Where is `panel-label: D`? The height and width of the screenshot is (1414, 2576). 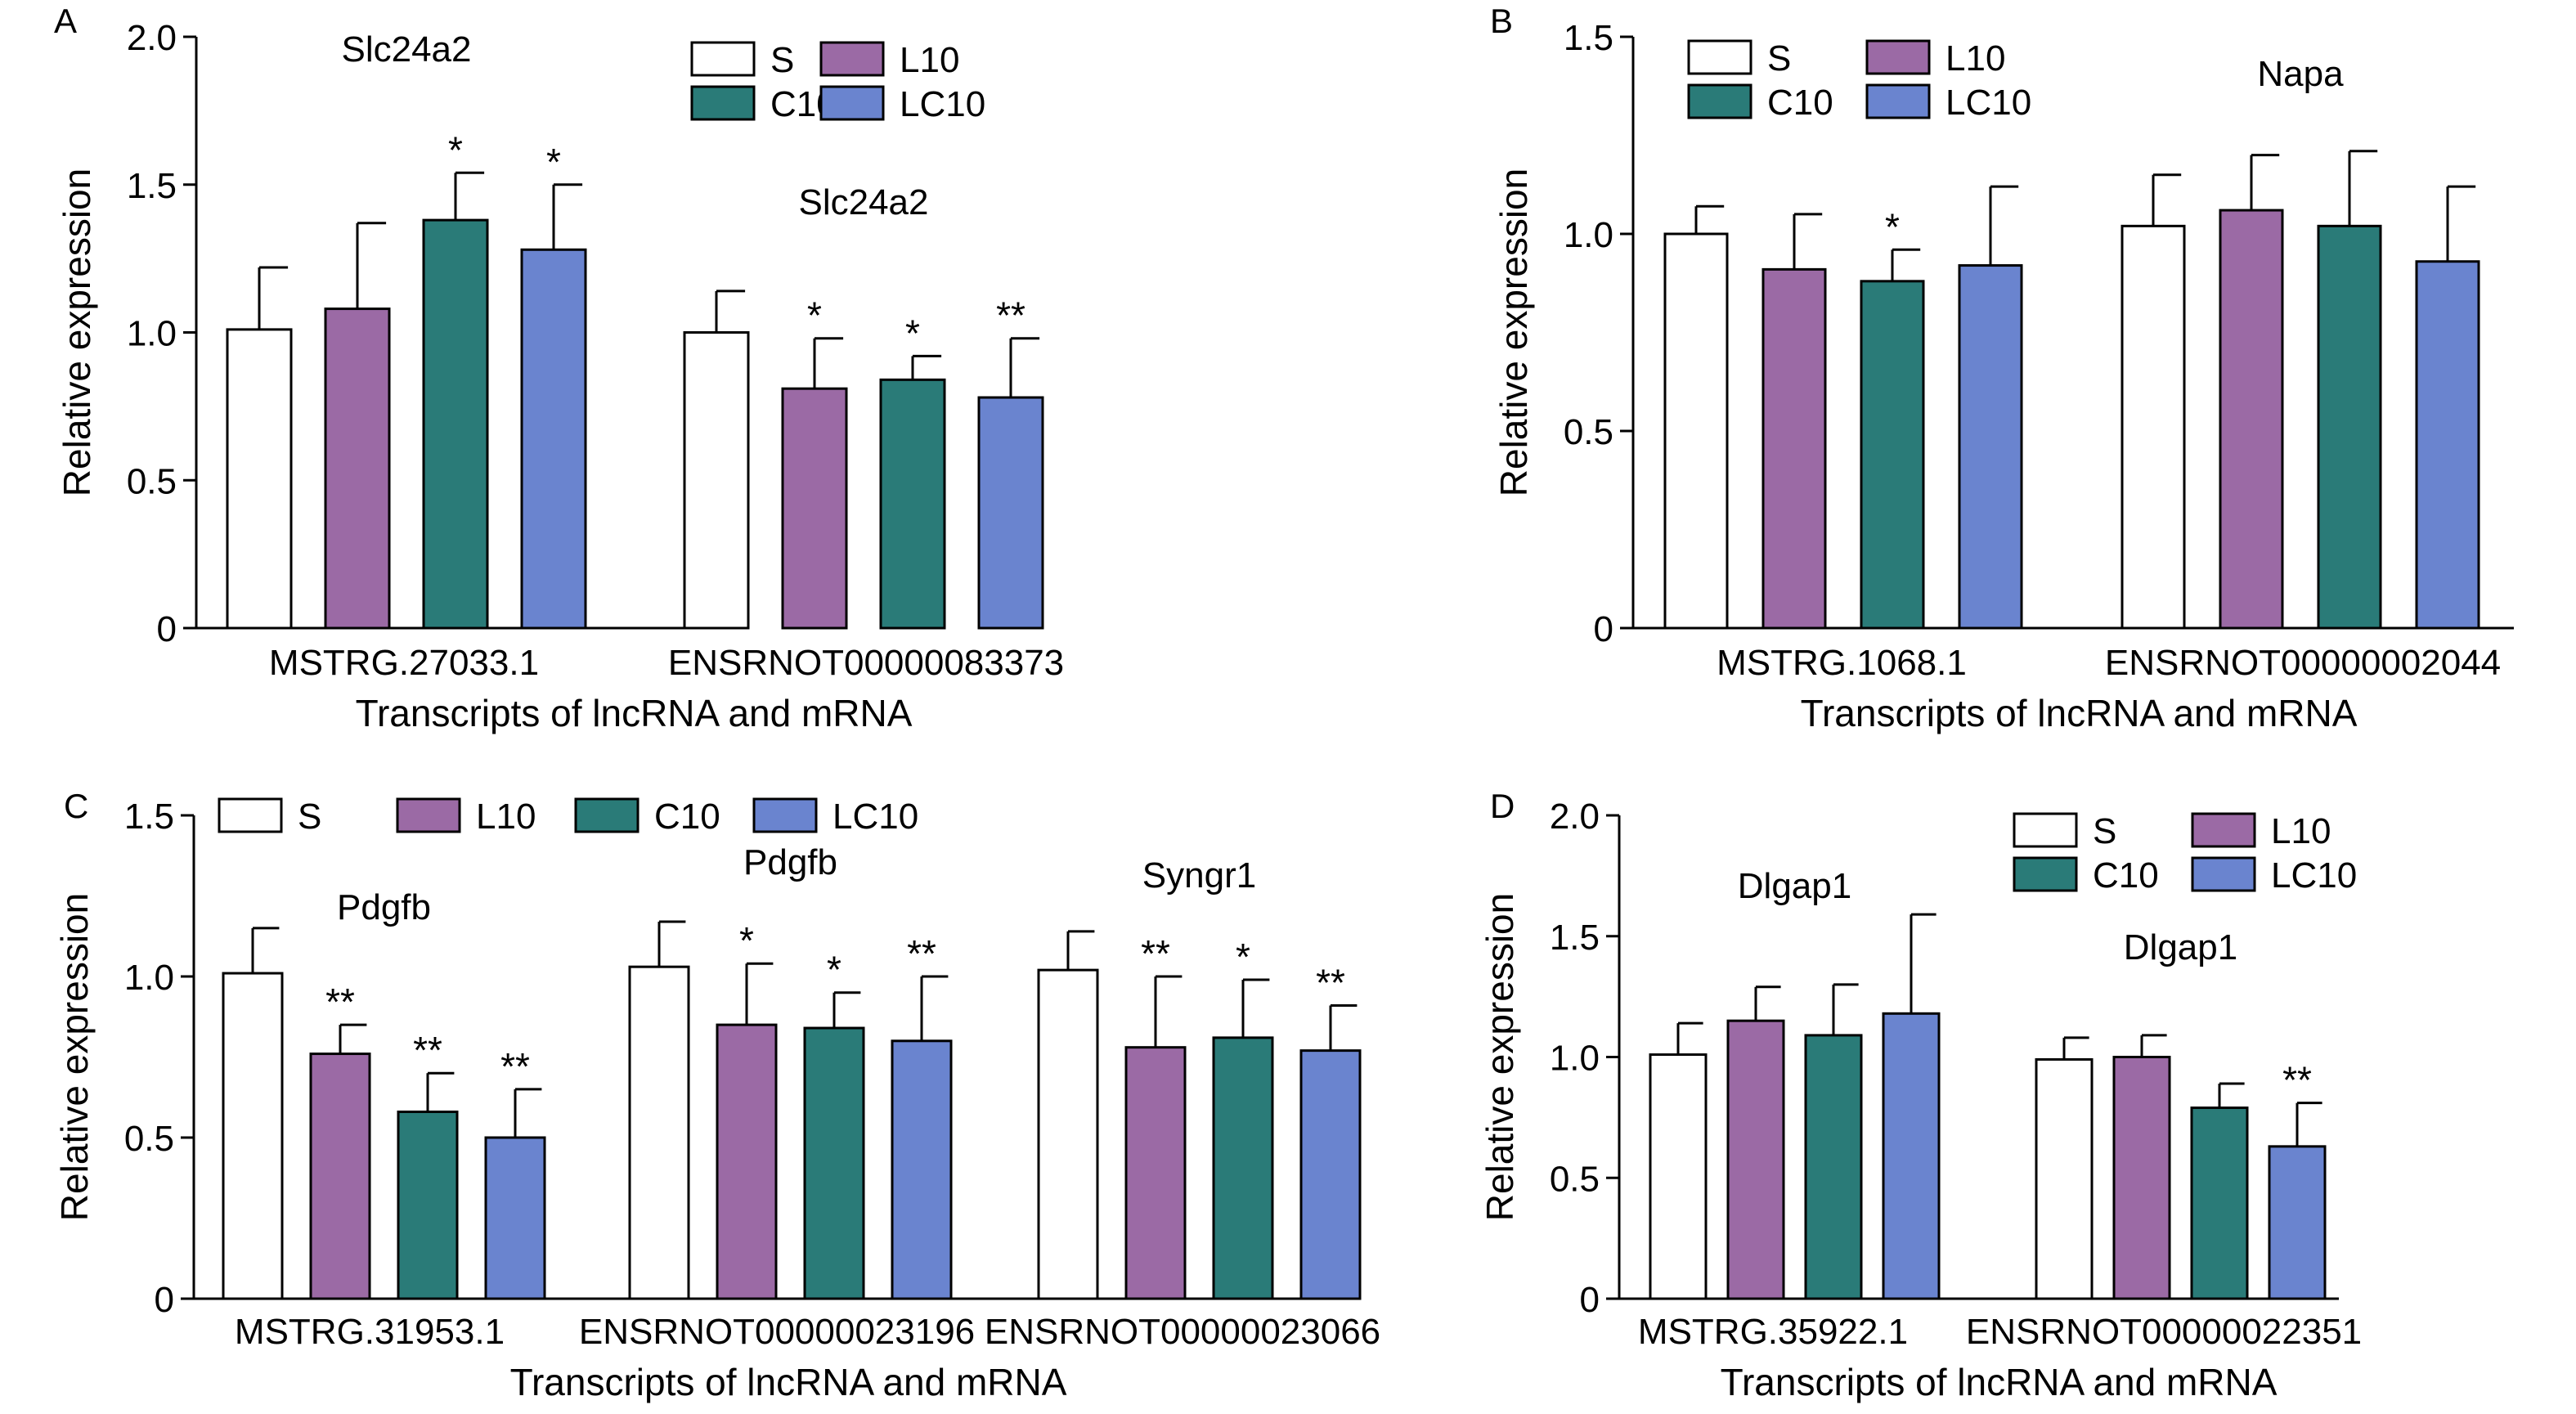 panel-label: D is located at coordinates (1503, 806).